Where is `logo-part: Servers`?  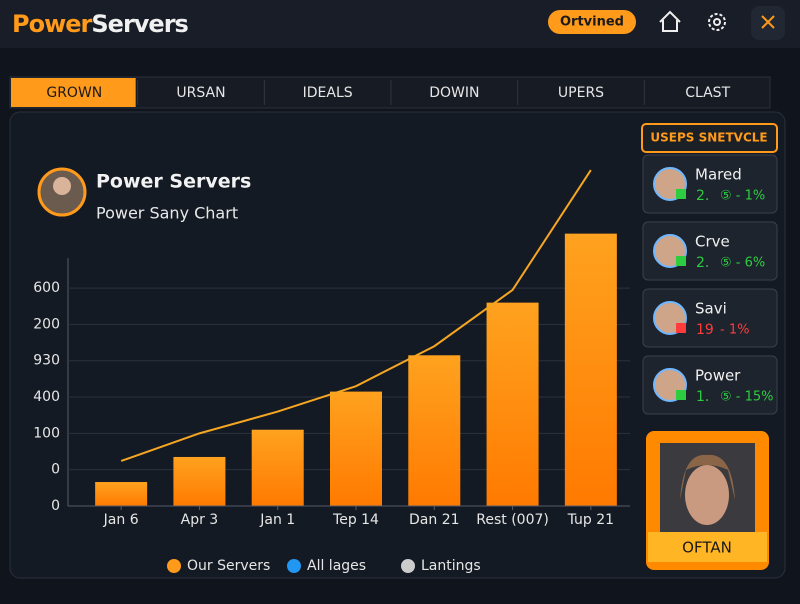
logo-part: Servers is located at coordinates (139, 24).